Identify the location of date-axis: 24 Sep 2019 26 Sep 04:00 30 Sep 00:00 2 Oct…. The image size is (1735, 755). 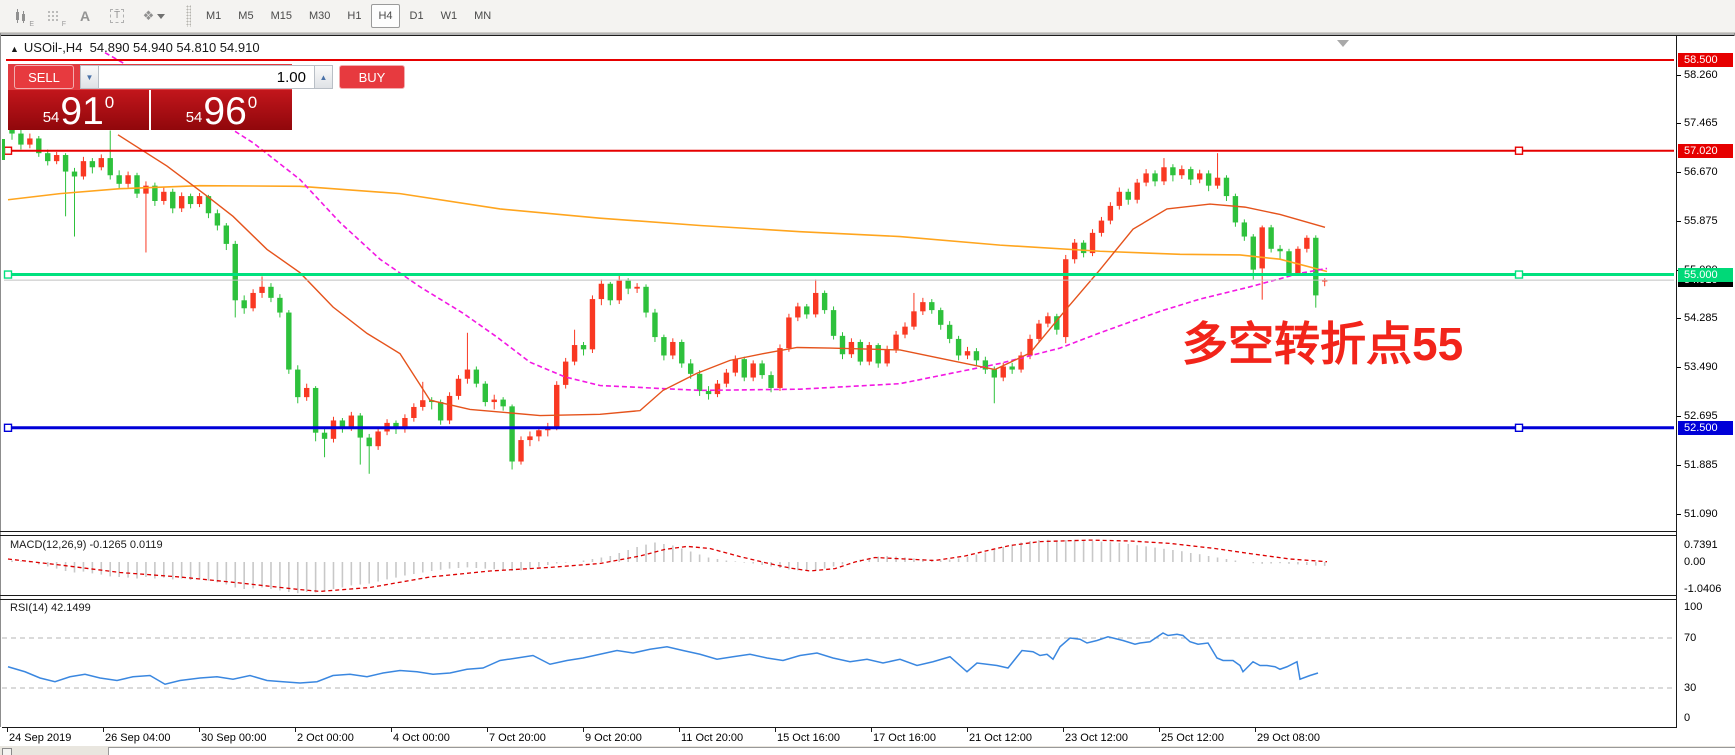
(867, 736).